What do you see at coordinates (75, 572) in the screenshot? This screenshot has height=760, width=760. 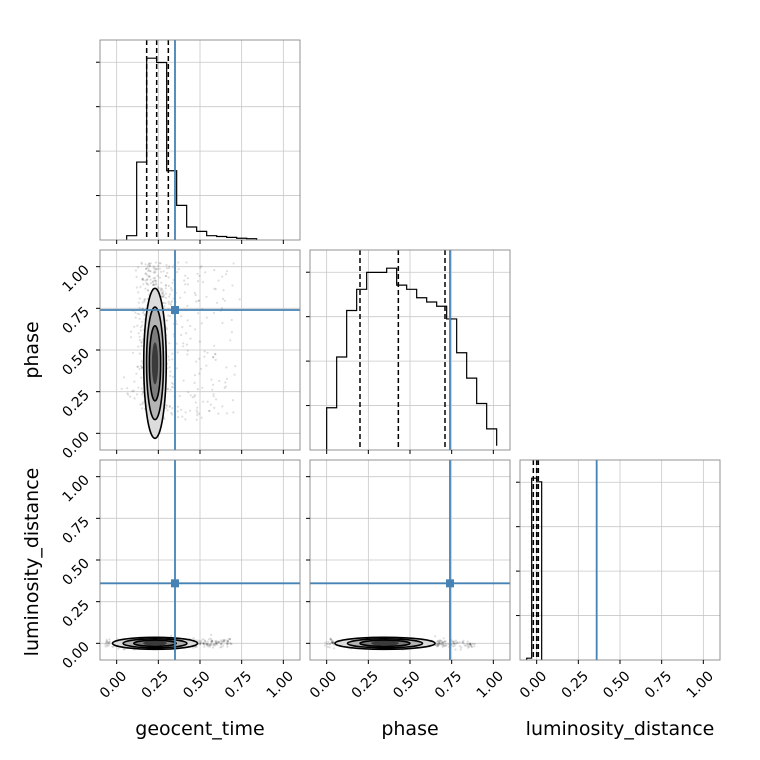 I see `y-tick-label: 0.50` at bounding box center [75, 572].